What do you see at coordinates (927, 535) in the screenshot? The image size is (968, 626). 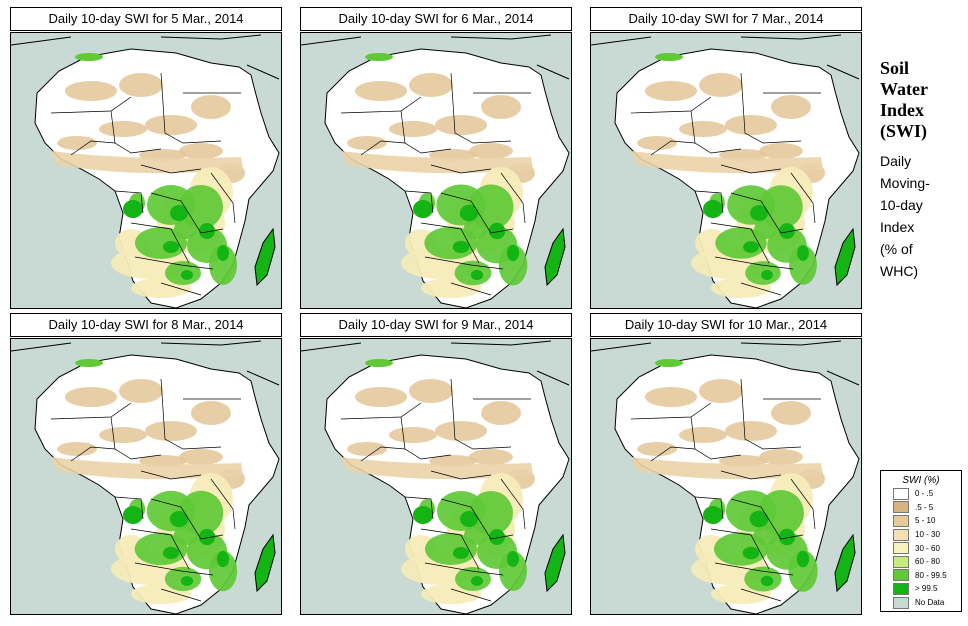 I see `legend-label: 10 - 30` at bounding box center [927, 535].